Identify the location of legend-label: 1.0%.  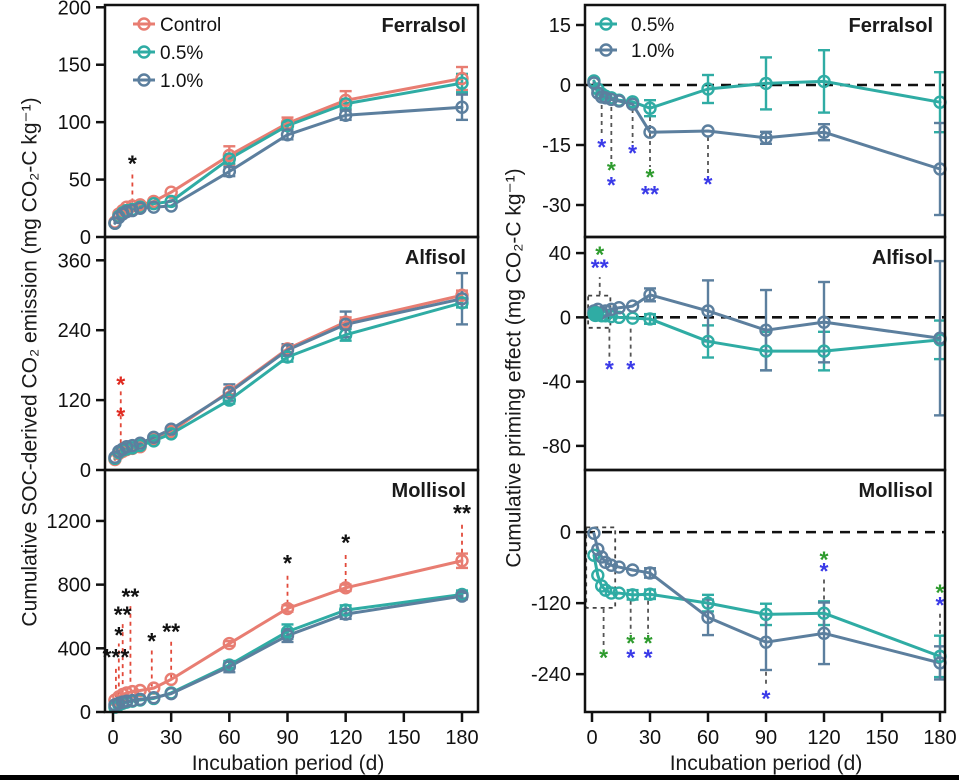
(181, 81).